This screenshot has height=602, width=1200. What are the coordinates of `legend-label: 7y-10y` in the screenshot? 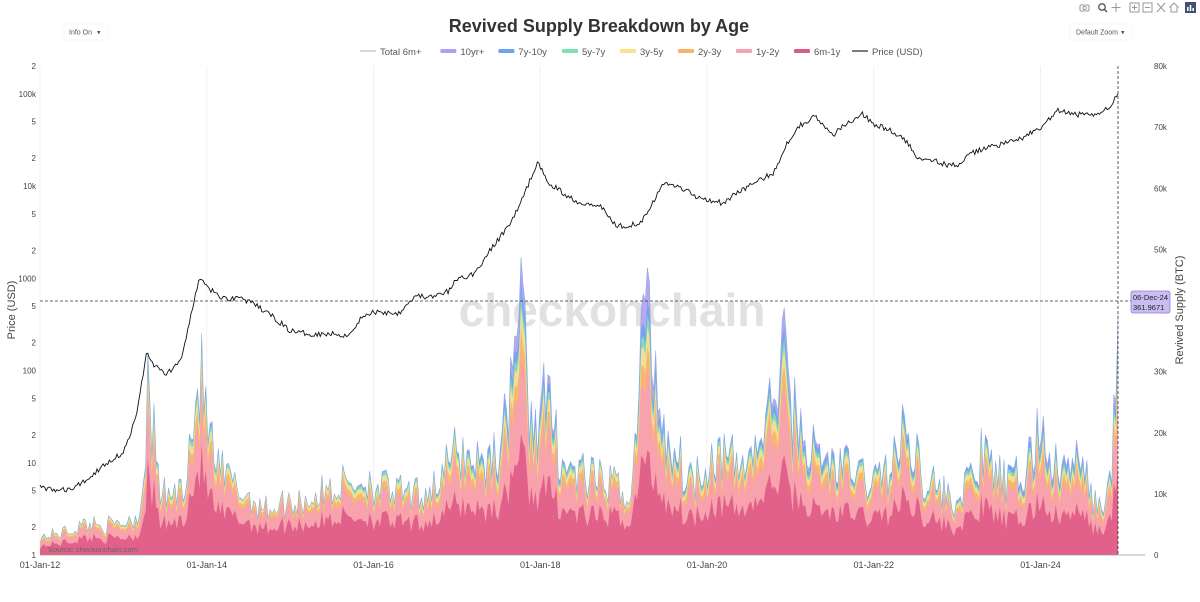 It's located at (532, 52).